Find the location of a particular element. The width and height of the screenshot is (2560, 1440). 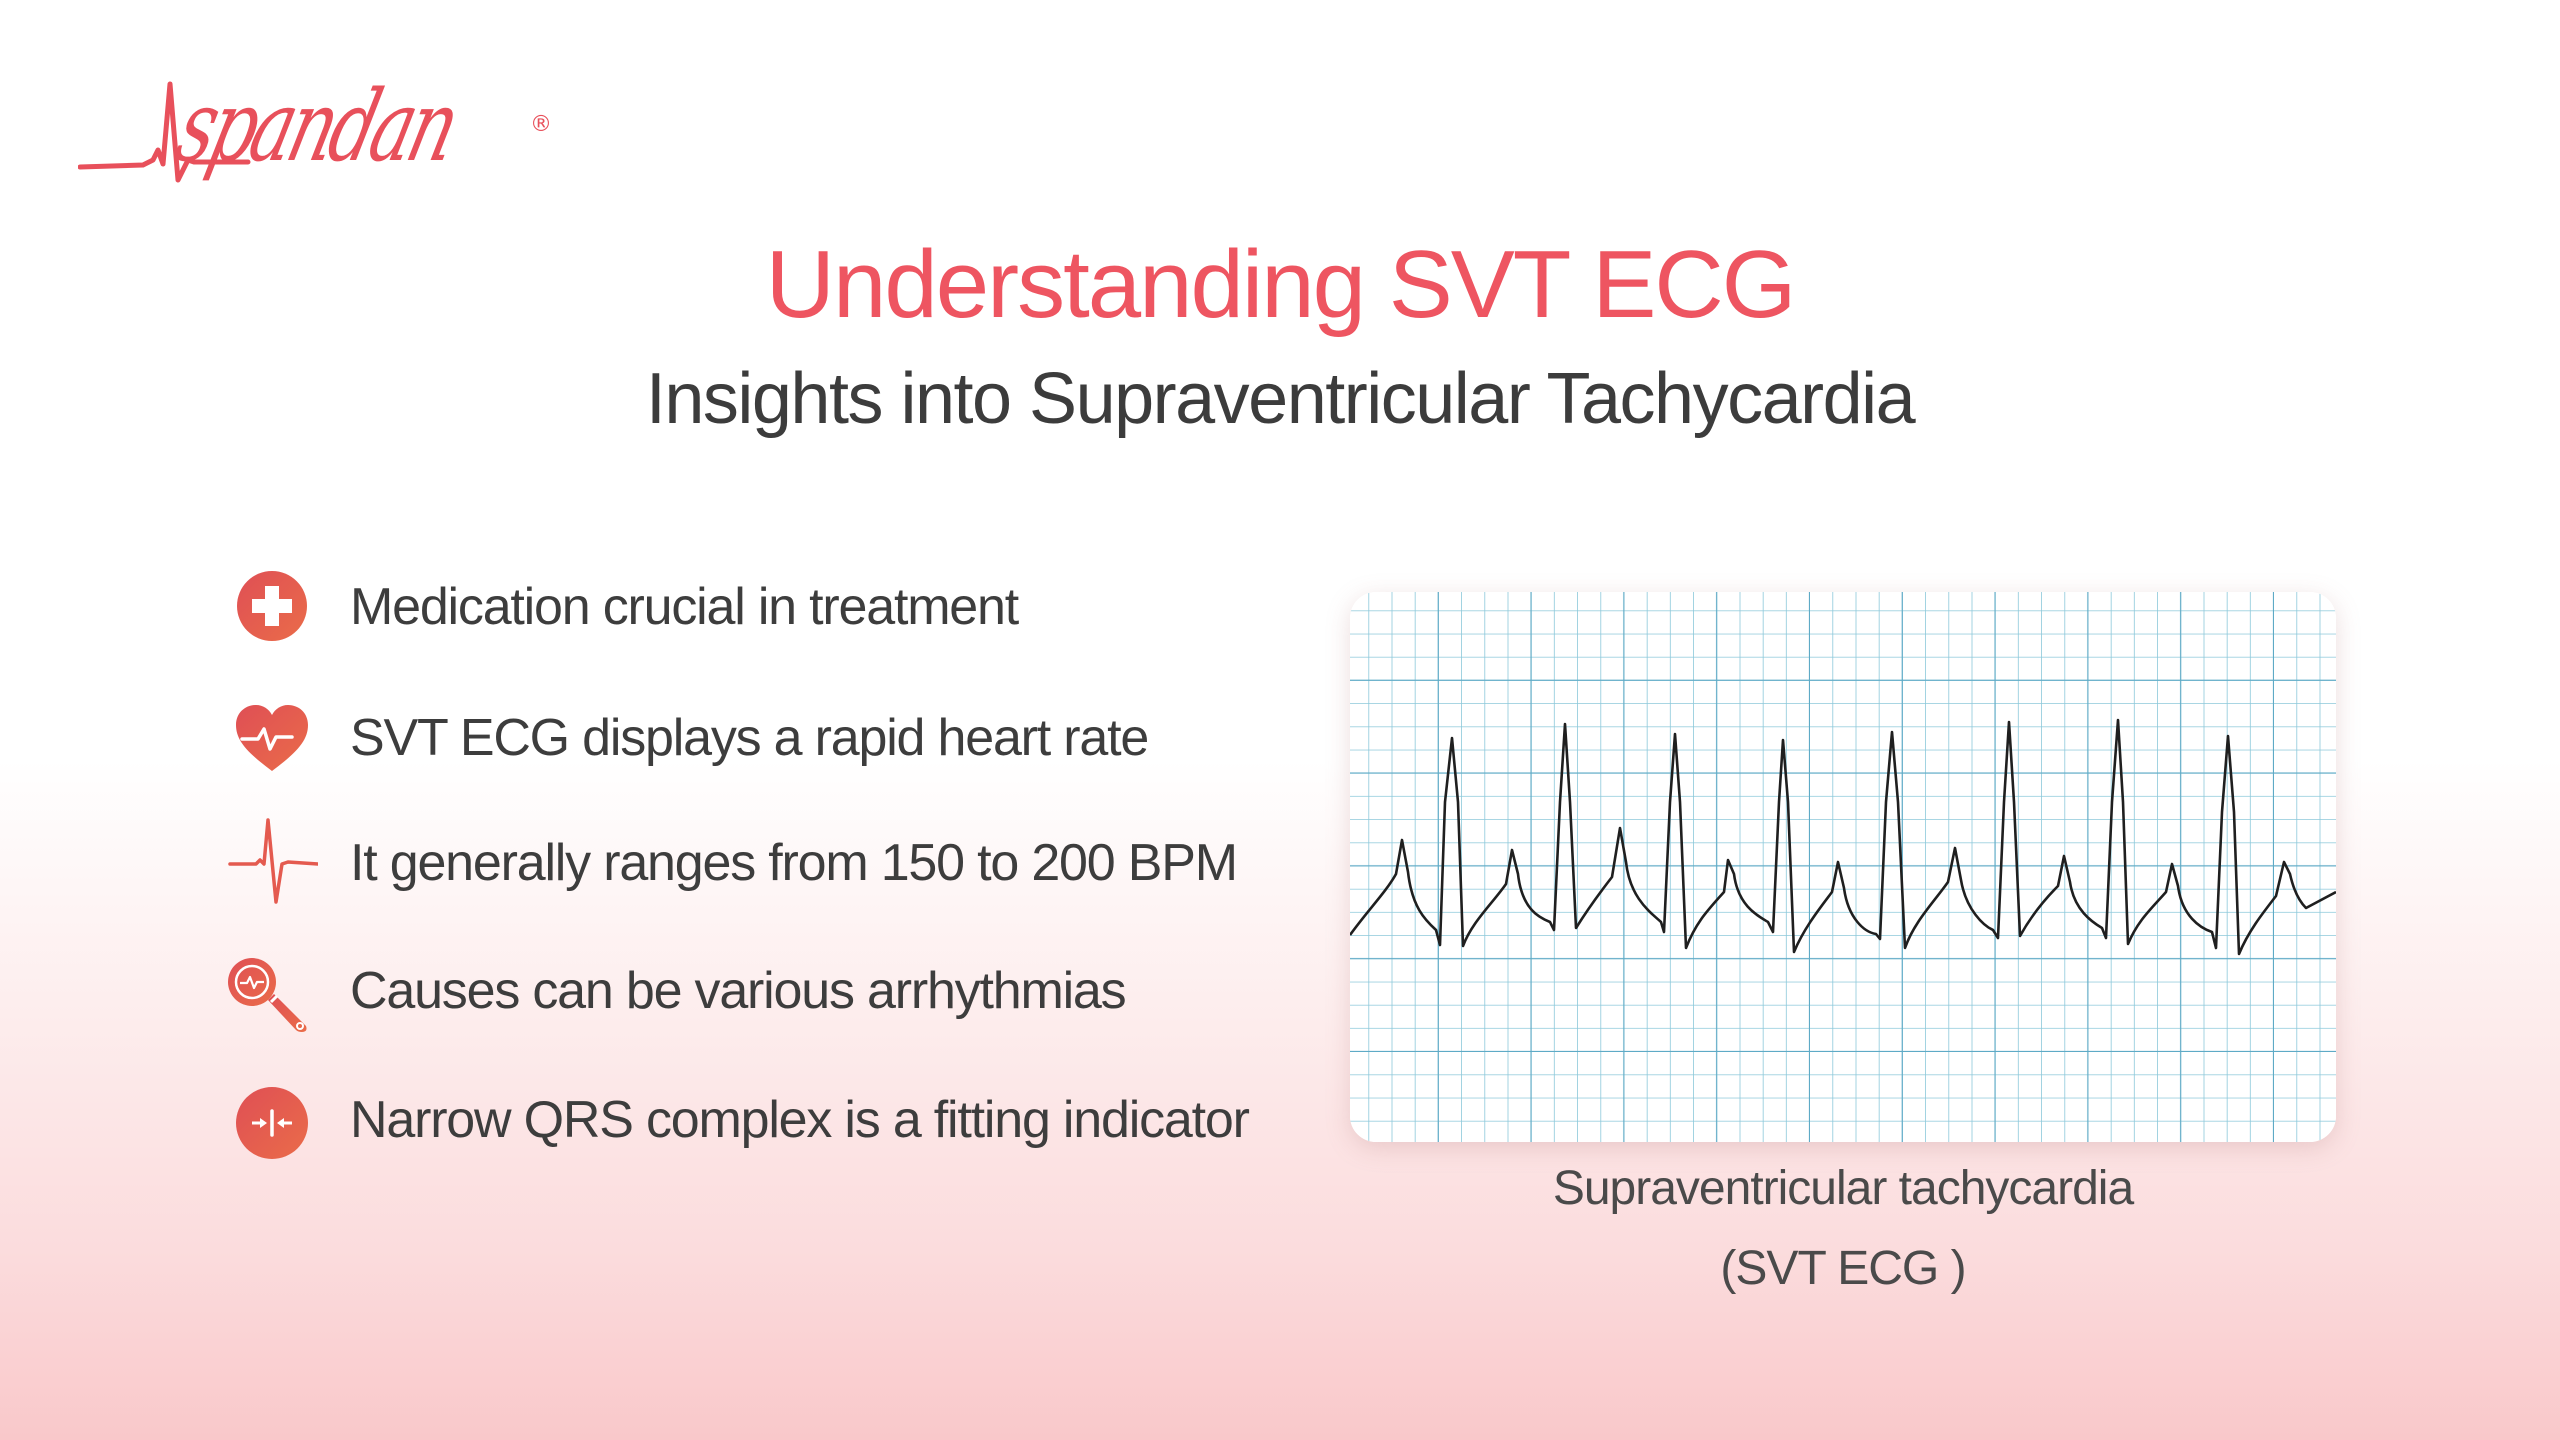

ecg-strip-image is located at coordinates (1843, 867).